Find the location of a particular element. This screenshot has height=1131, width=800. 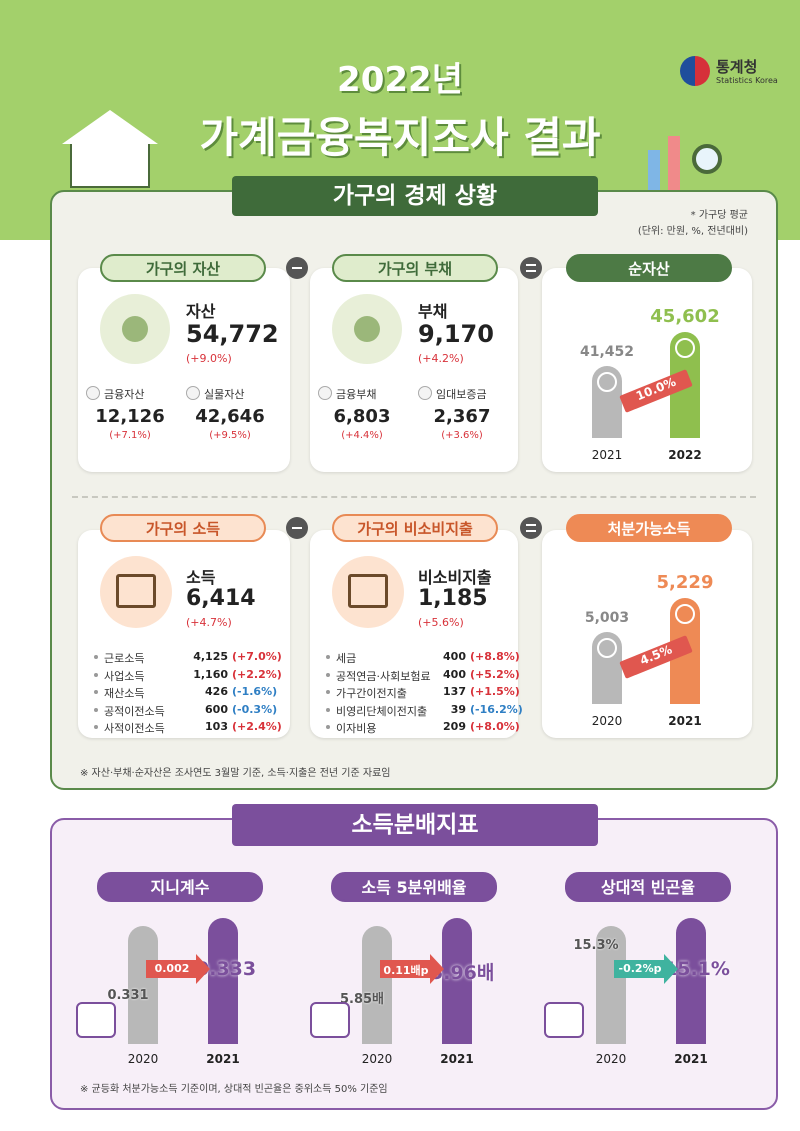

house-roof is located at coordinates (110, 127).